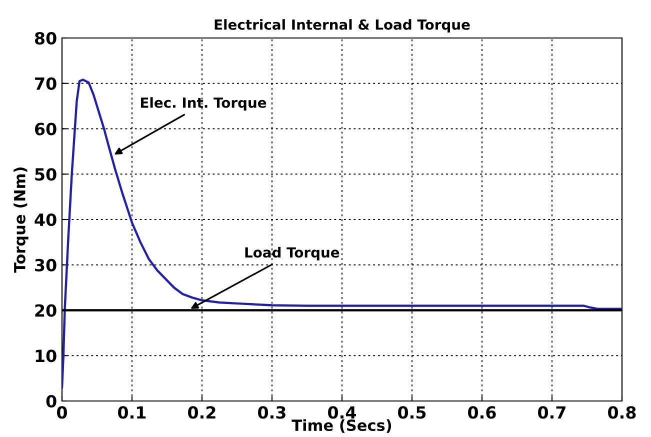  Describe the element at coordinates (45, 310) in the screenshot. I see `y-tick-label: 20` at that location.